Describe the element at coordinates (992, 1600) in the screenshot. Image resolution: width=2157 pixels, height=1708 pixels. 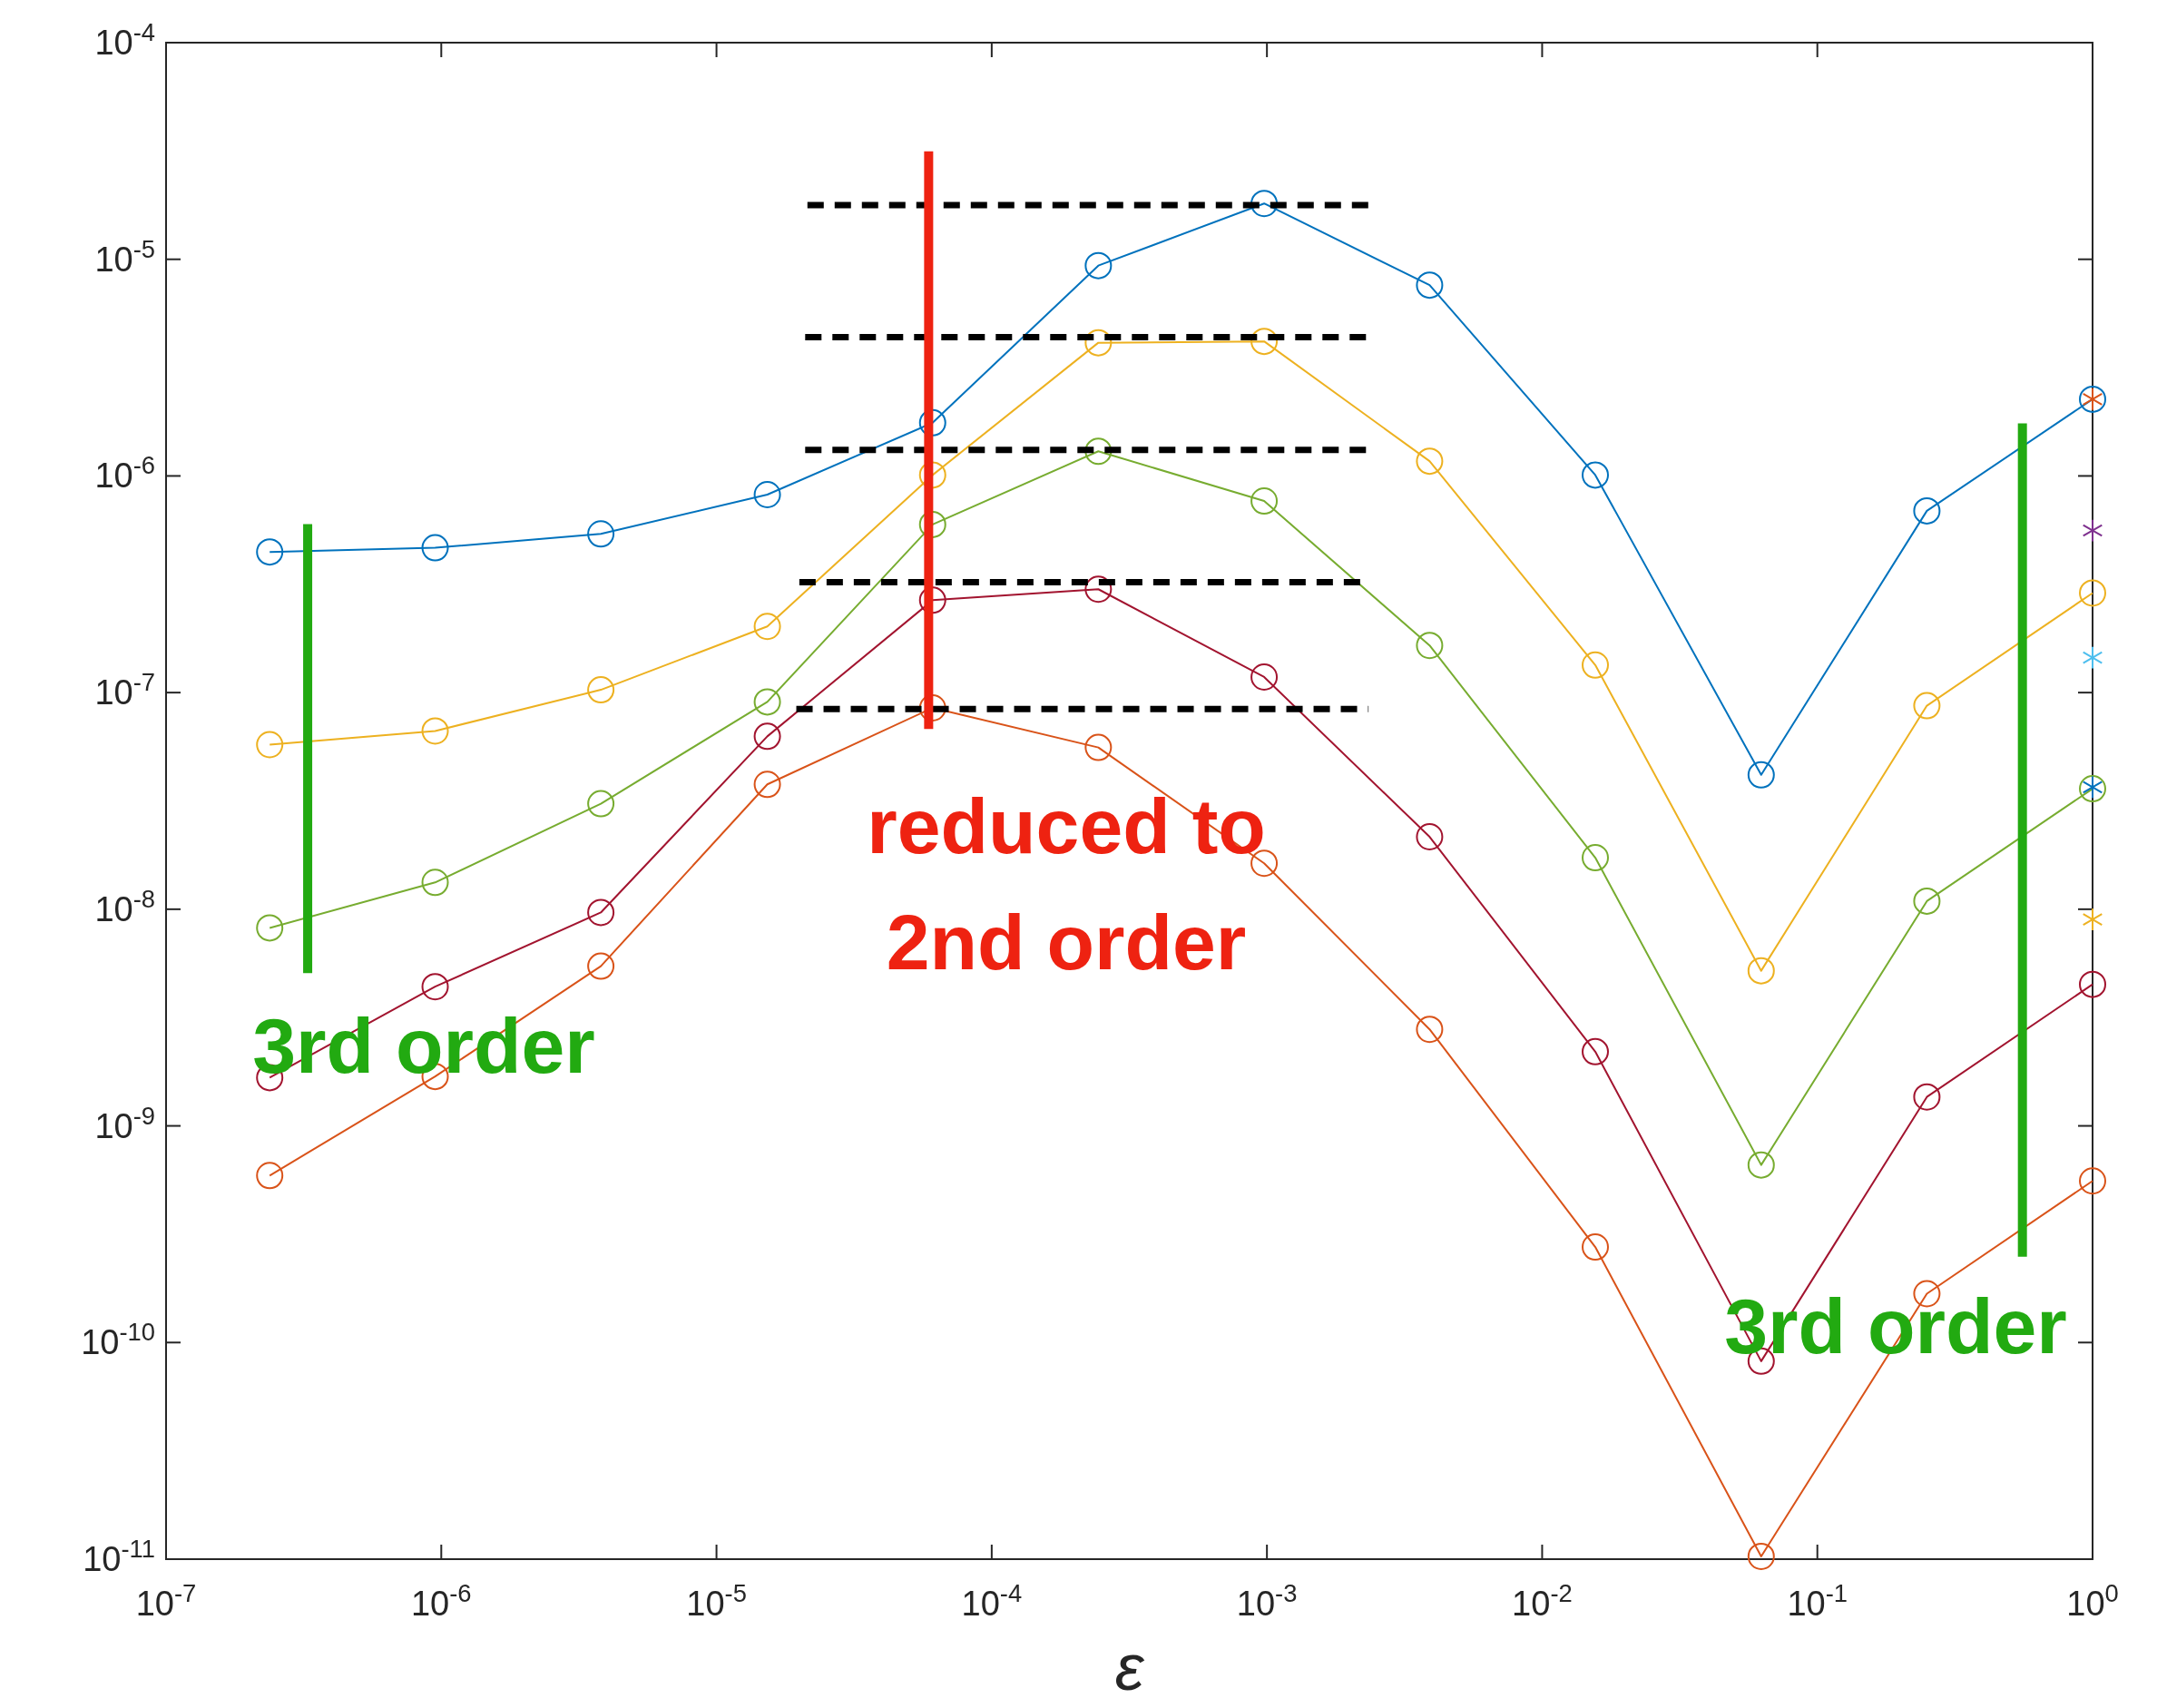
I see `x-tick-label: 10$^{-4}$` at that location.